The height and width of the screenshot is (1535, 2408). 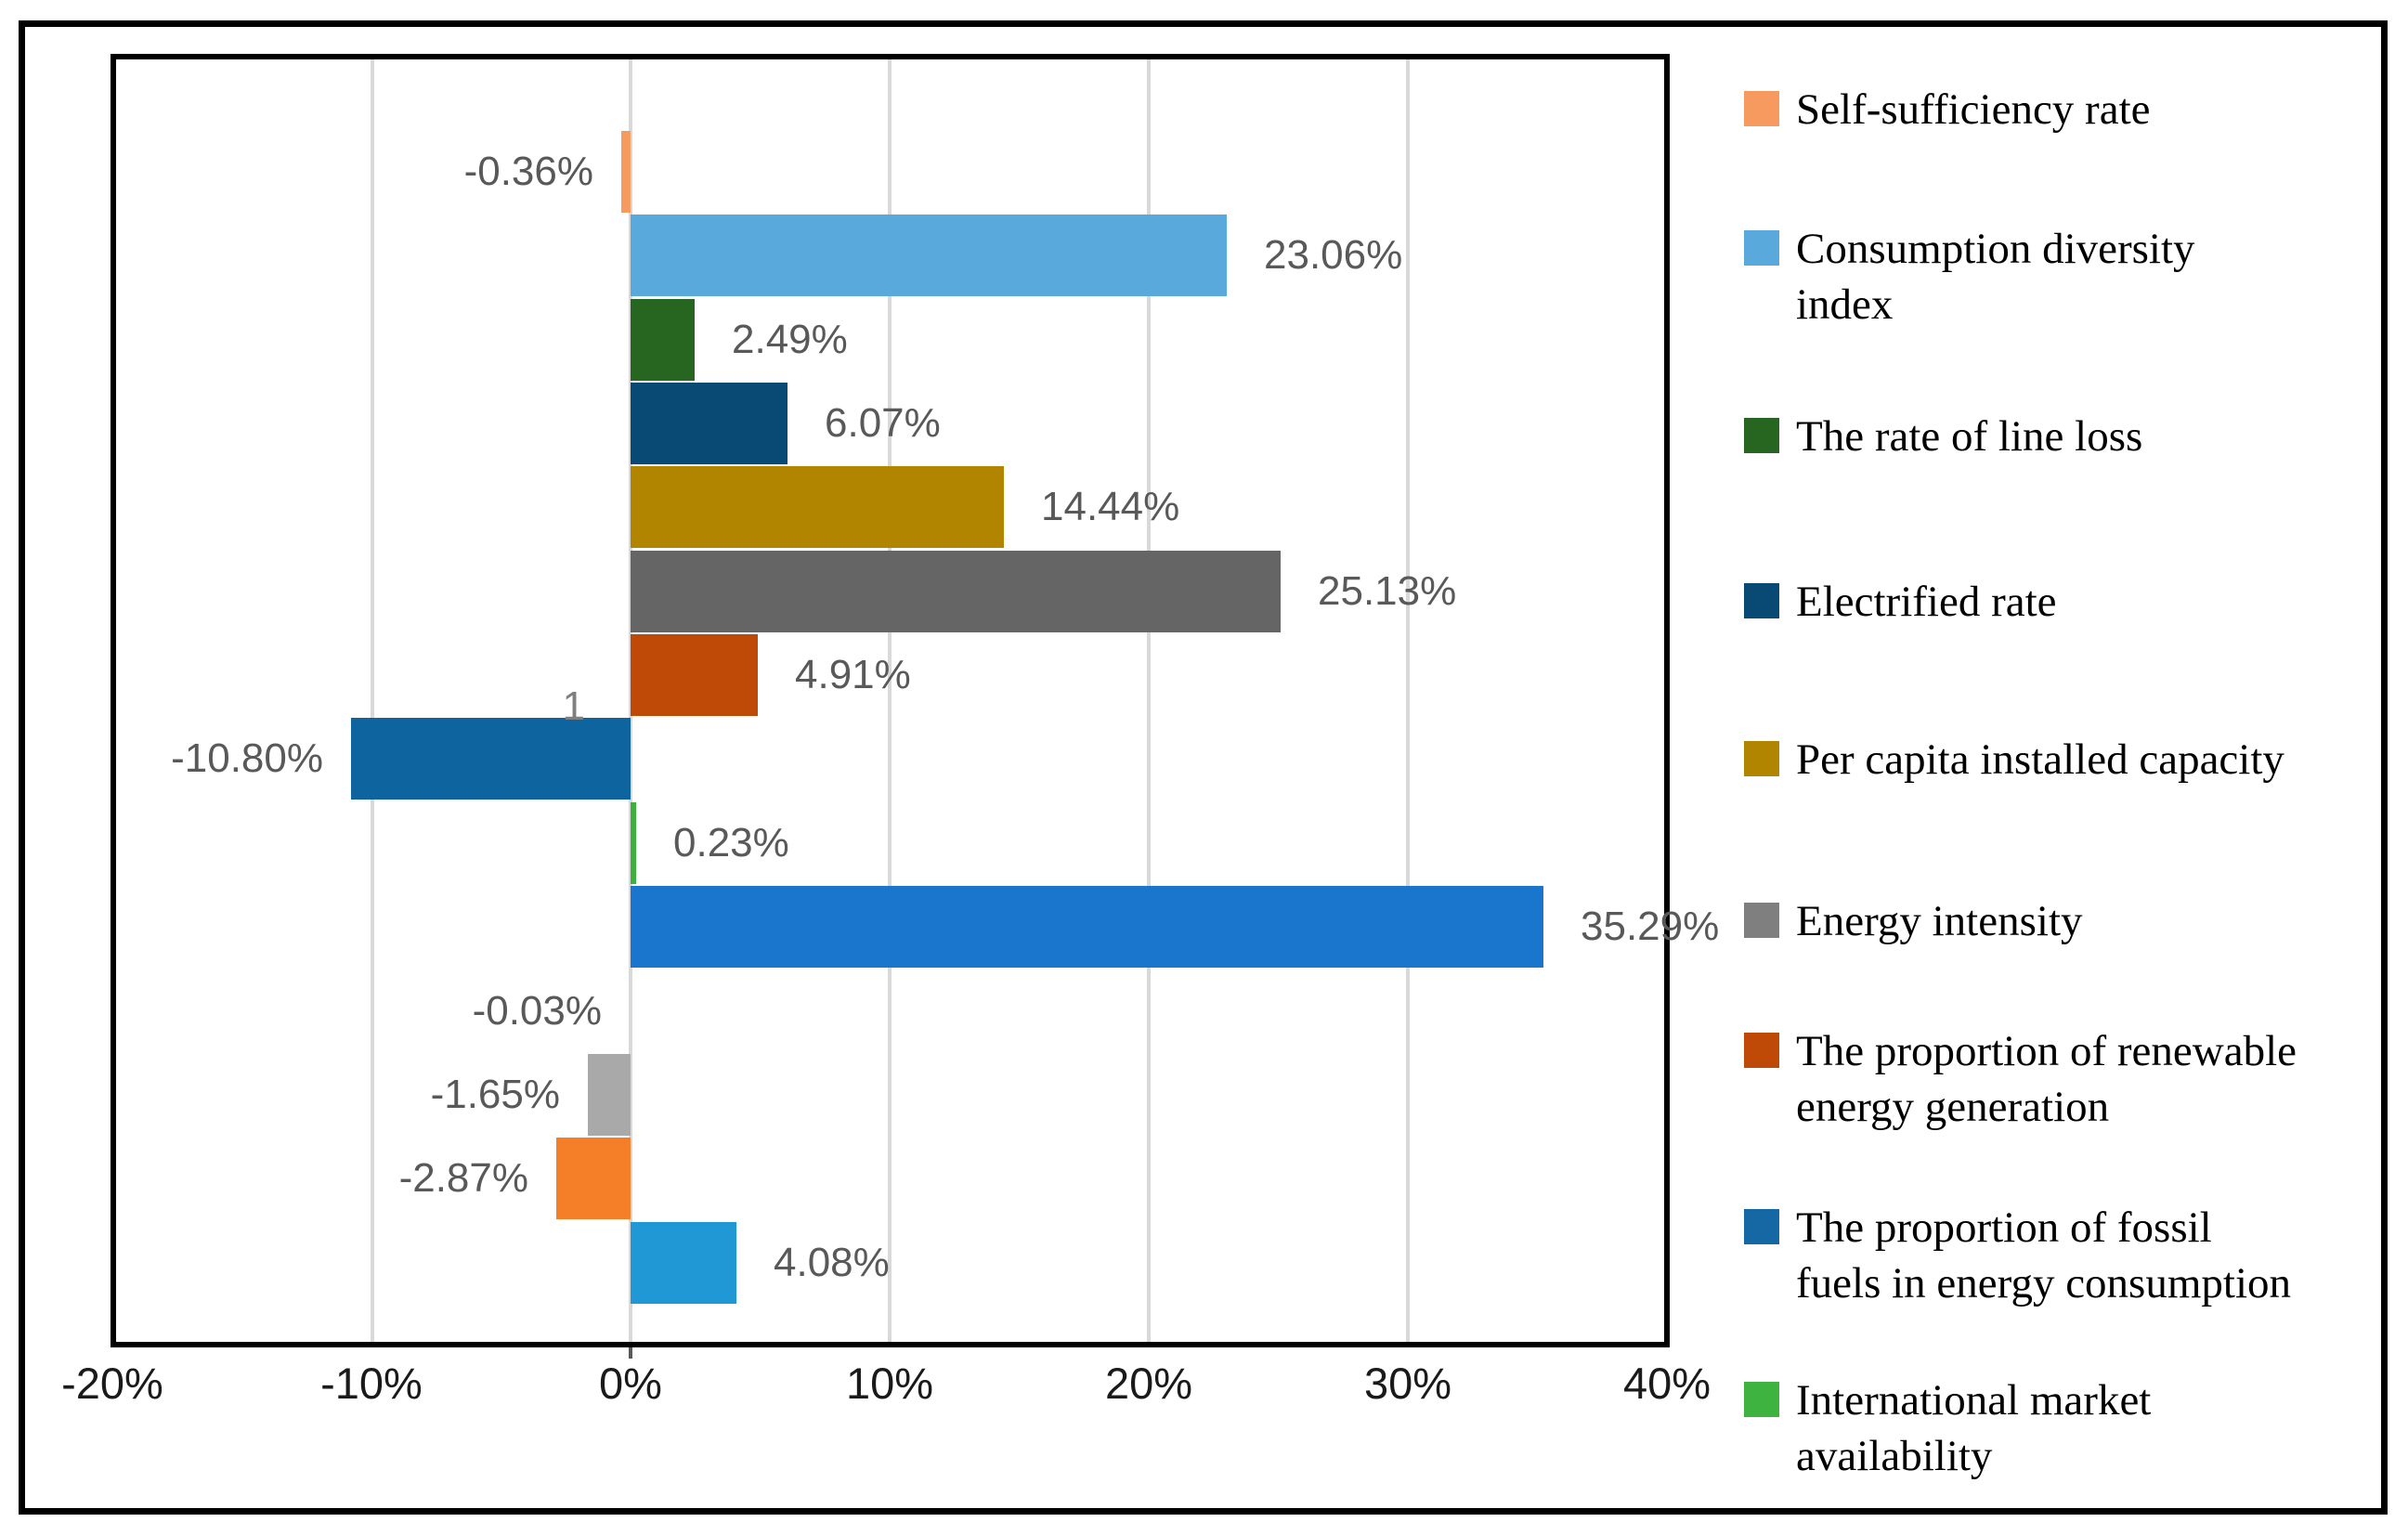 I want to click on legend-item: International market availability, so click(x=2063, y=1426).